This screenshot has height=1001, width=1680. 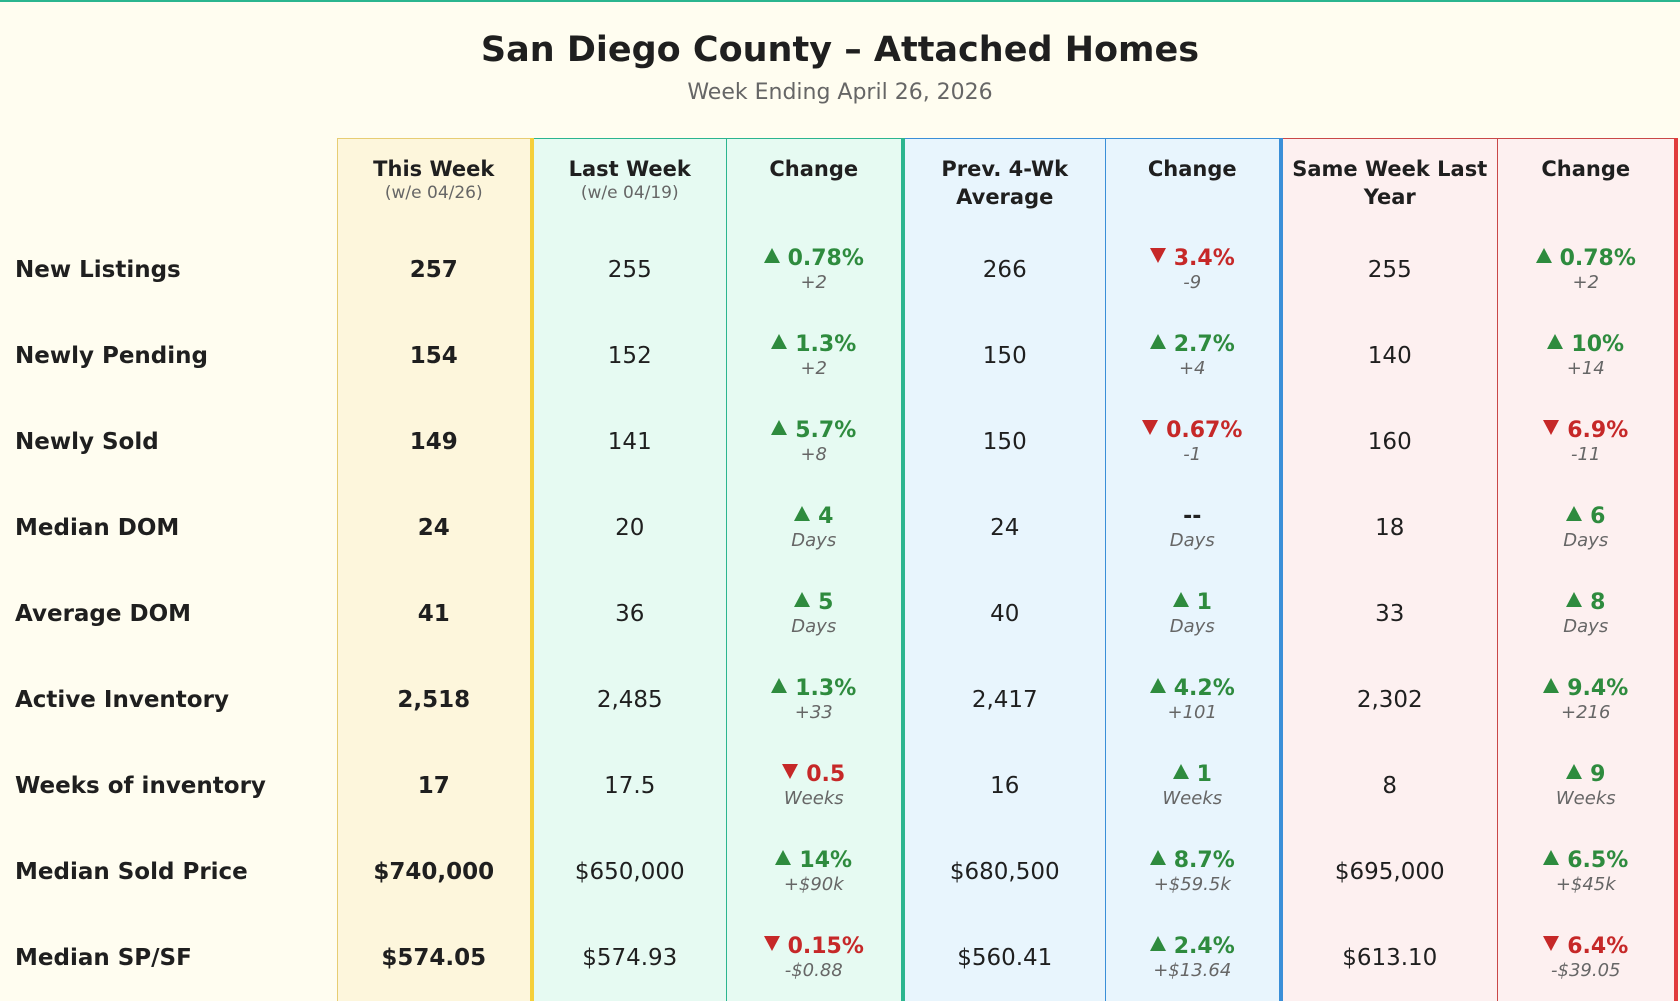 I want to click on change-value: 1.3%, so click(x=814, y=345).